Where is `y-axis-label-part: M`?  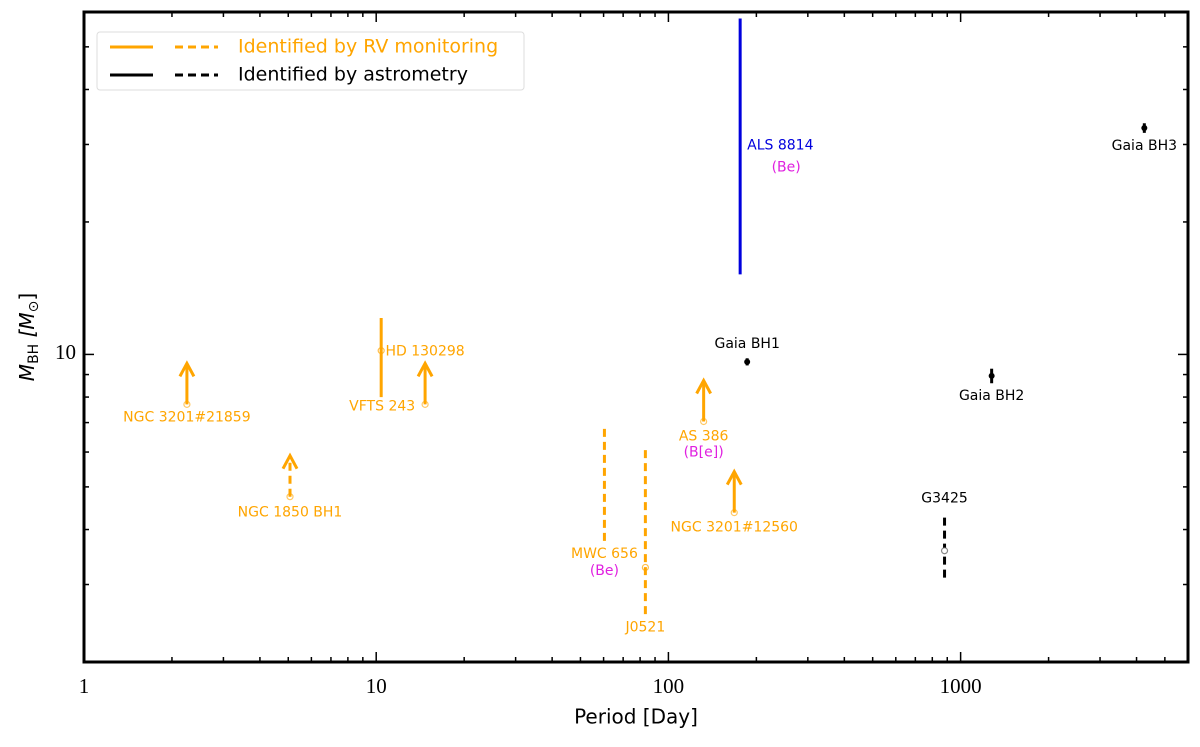
y-axis-label-part: M is located at coordinates (27, 372).